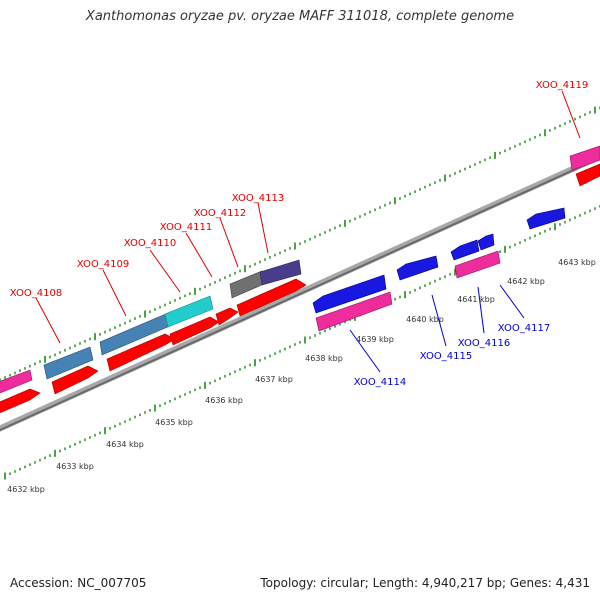 The height and width of the screenshot is (600, 600). I want to click on scale-label: 4635 kbp, so click(174, 422).